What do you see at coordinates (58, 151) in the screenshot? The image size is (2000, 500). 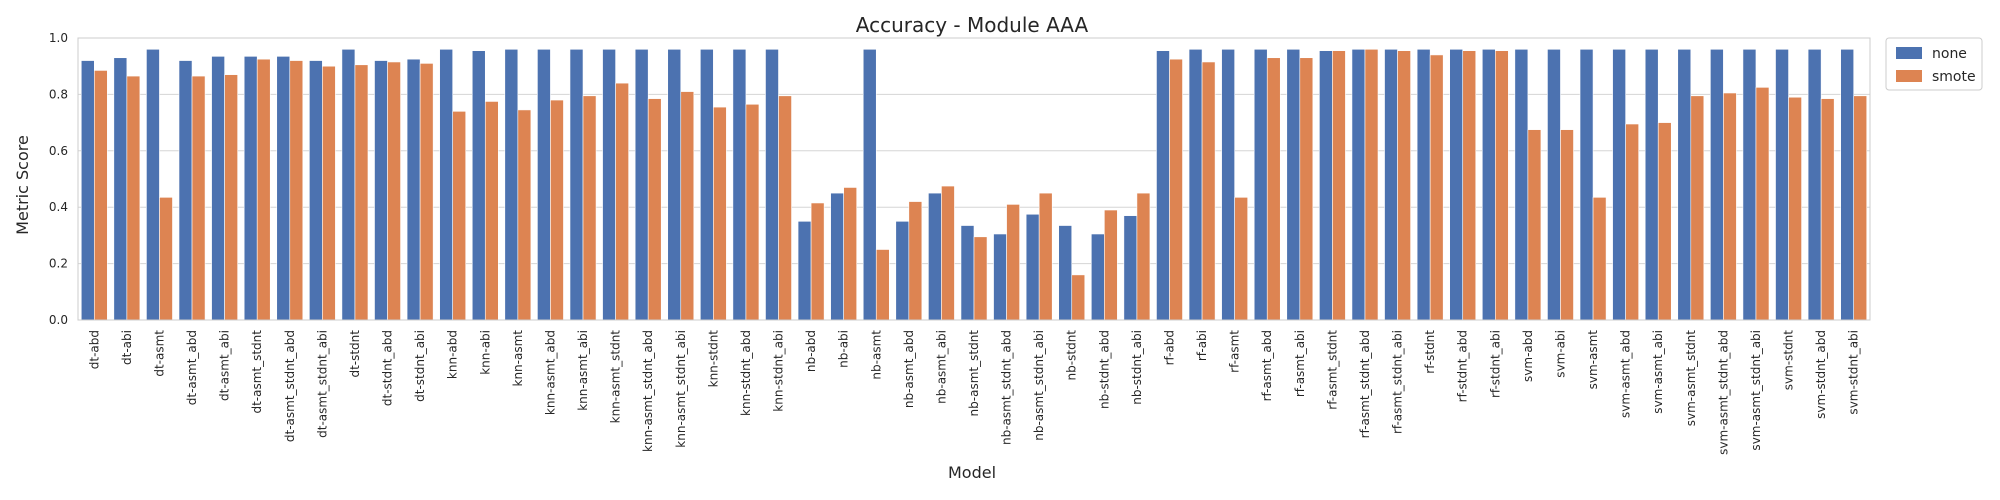 I see `y-tick-label: 0.6` at bounding box center [58, 151].